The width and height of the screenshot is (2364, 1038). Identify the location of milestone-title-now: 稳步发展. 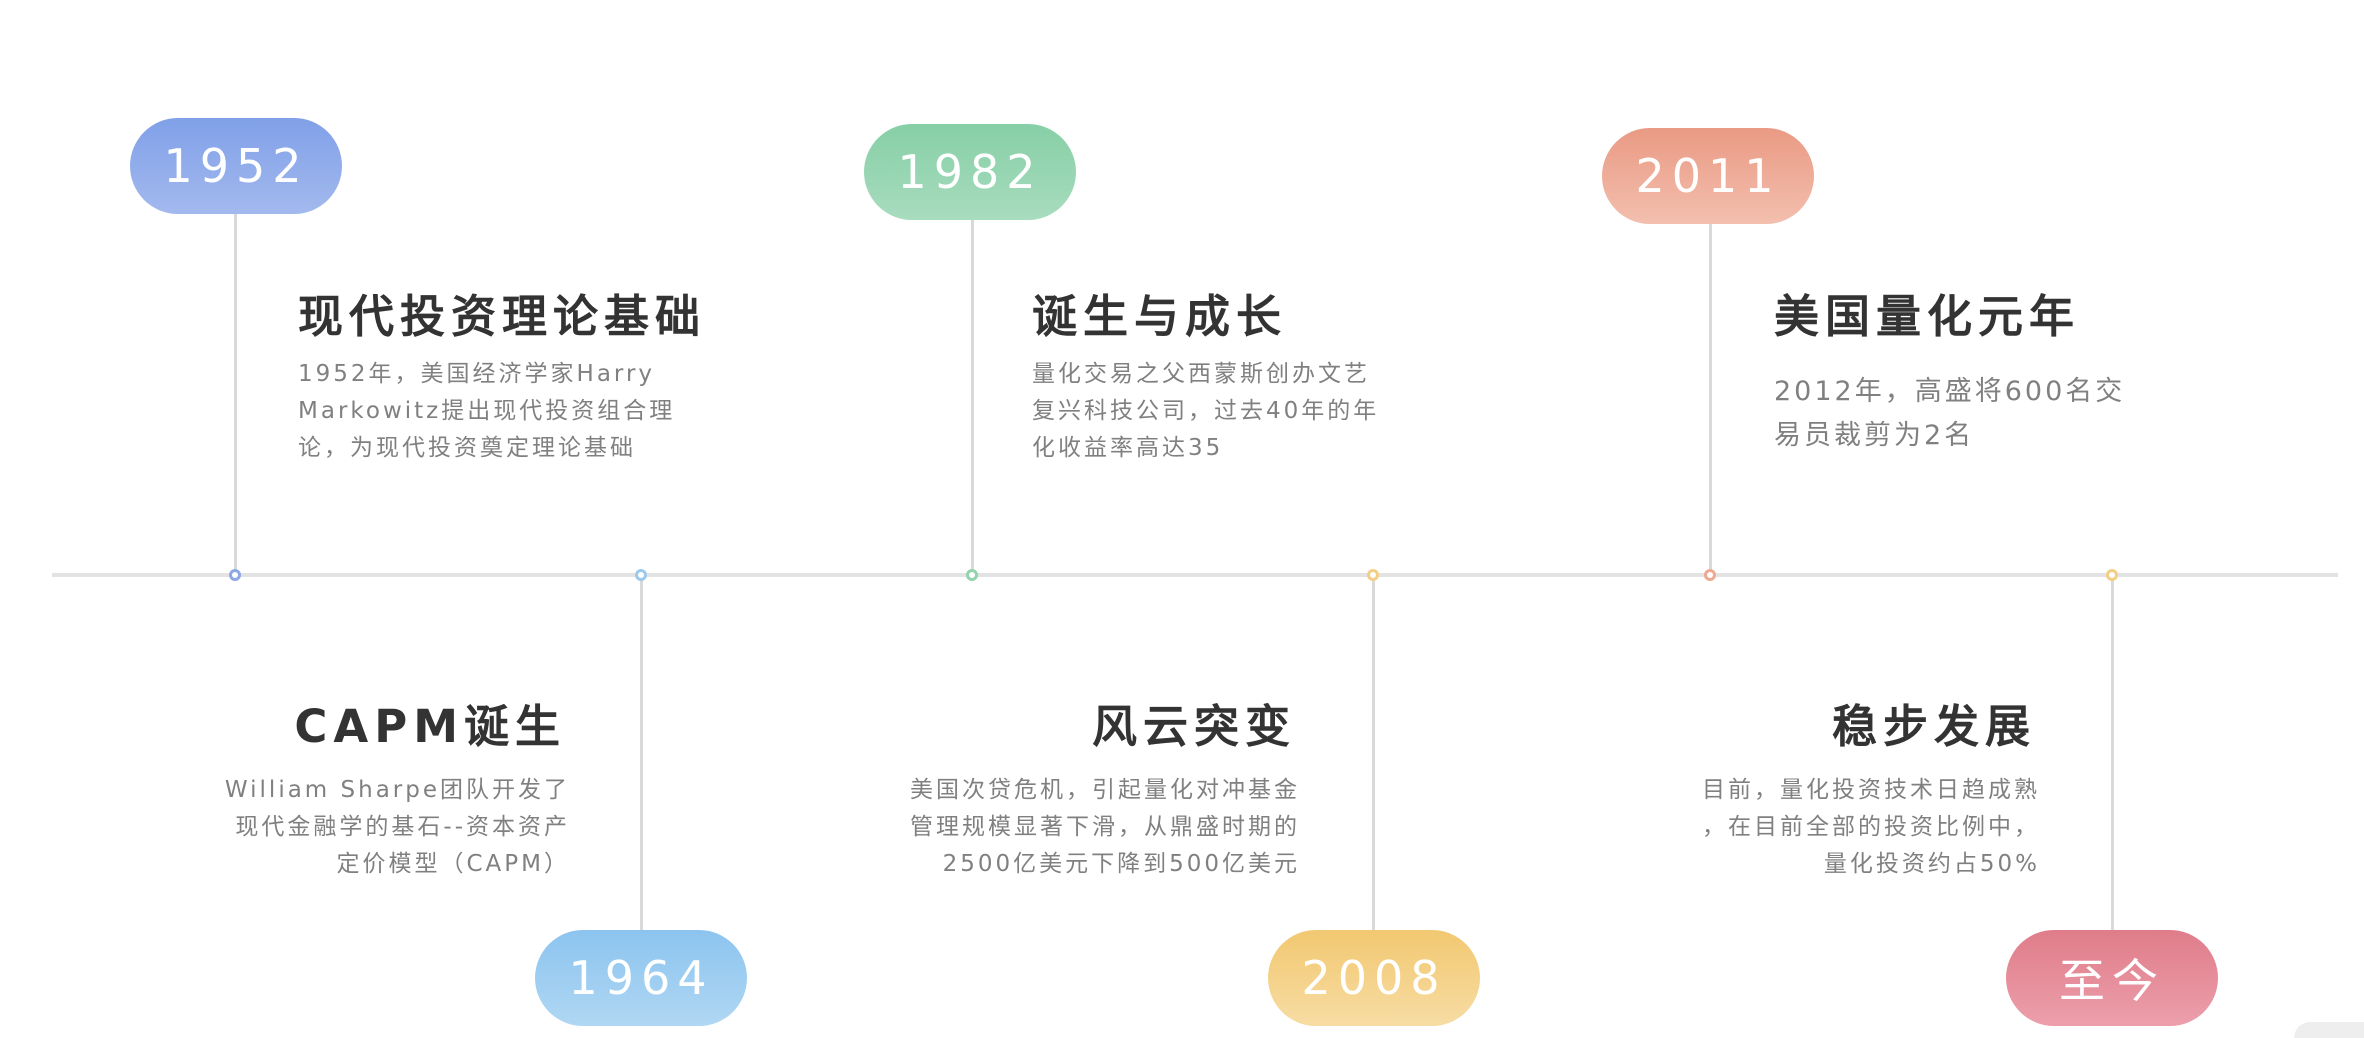
(1933, 726).